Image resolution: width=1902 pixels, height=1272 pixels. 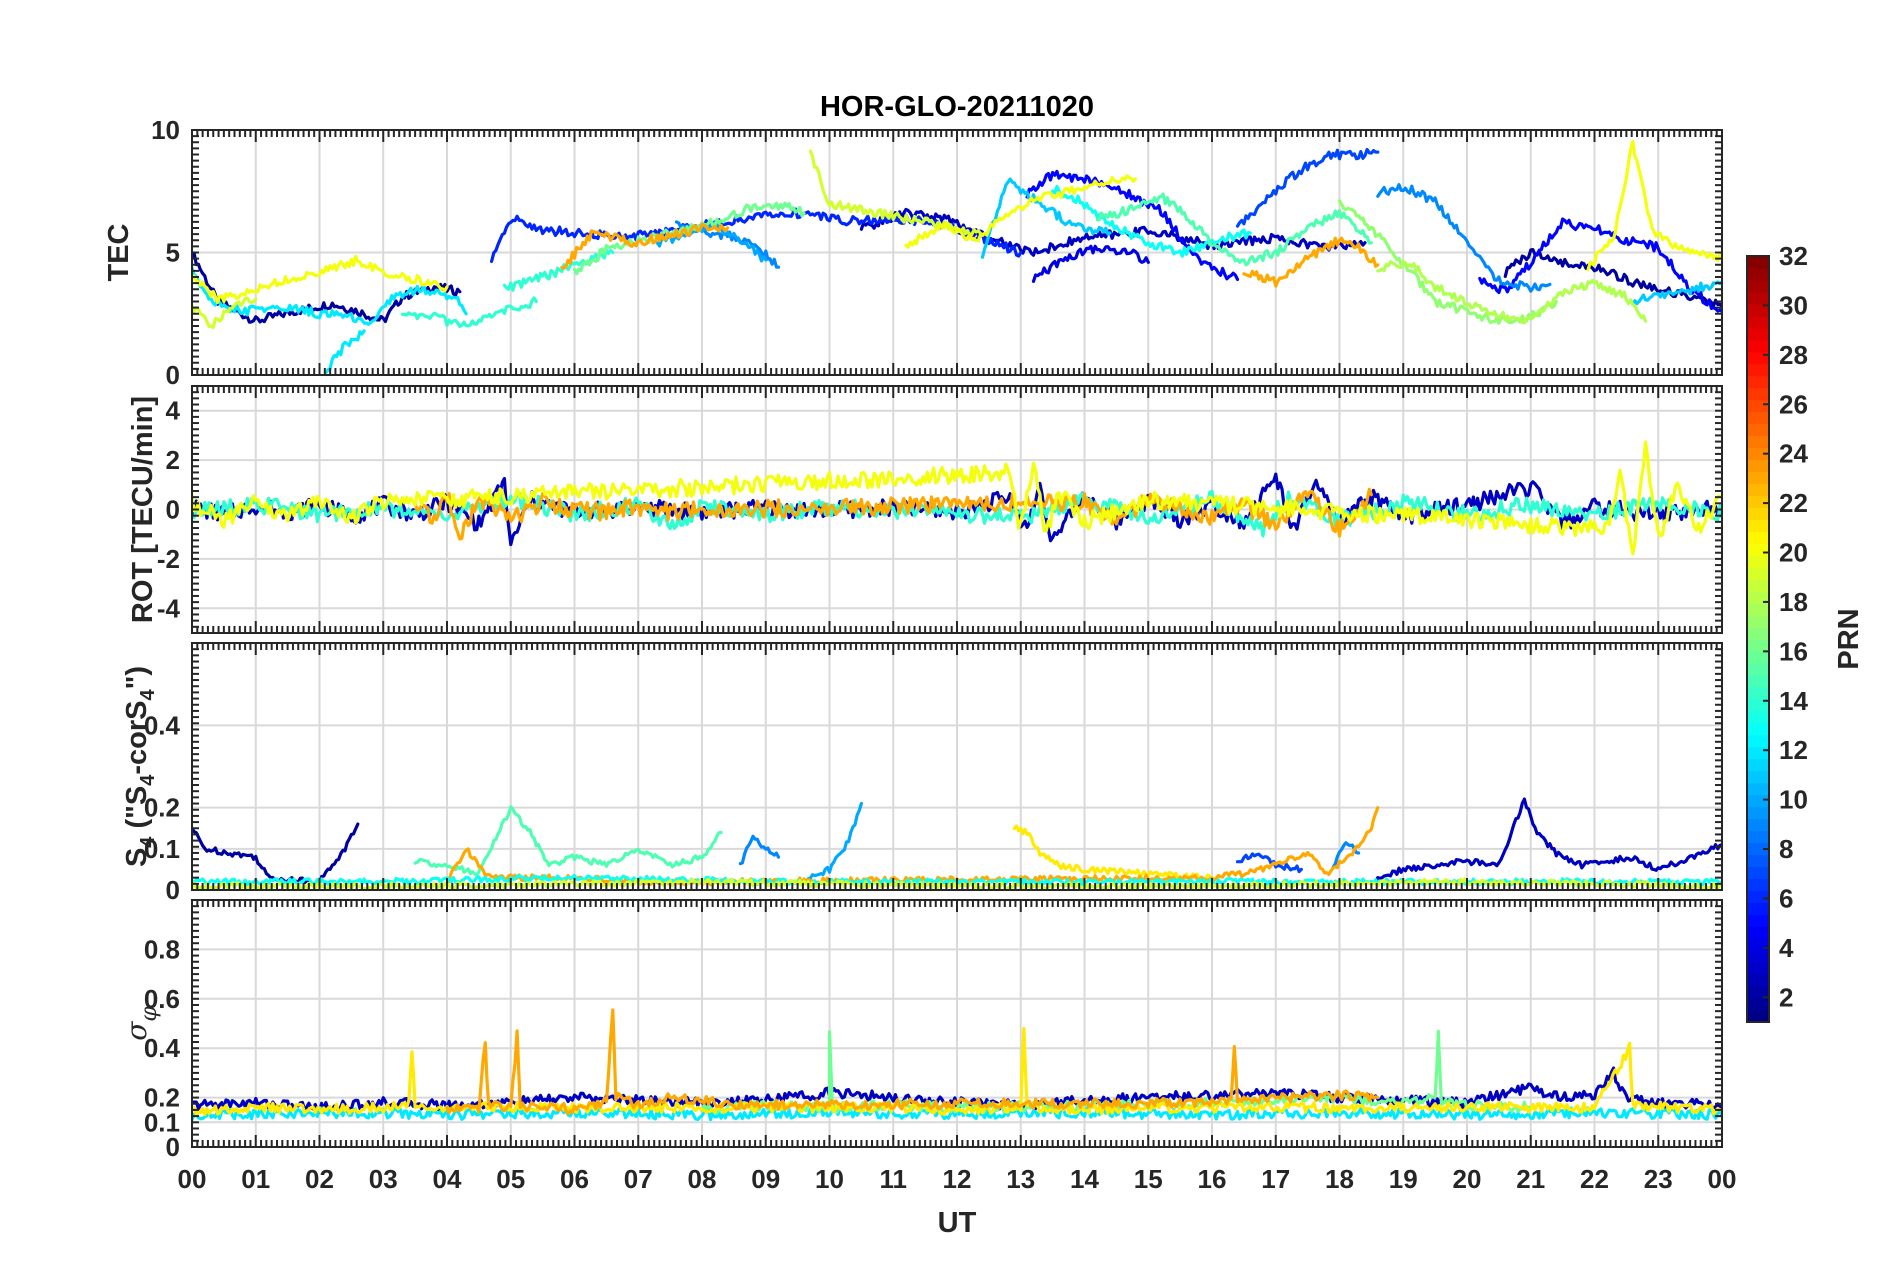 I want to click on colorbar-tick-label: 18, so click(x=1793, y=602).